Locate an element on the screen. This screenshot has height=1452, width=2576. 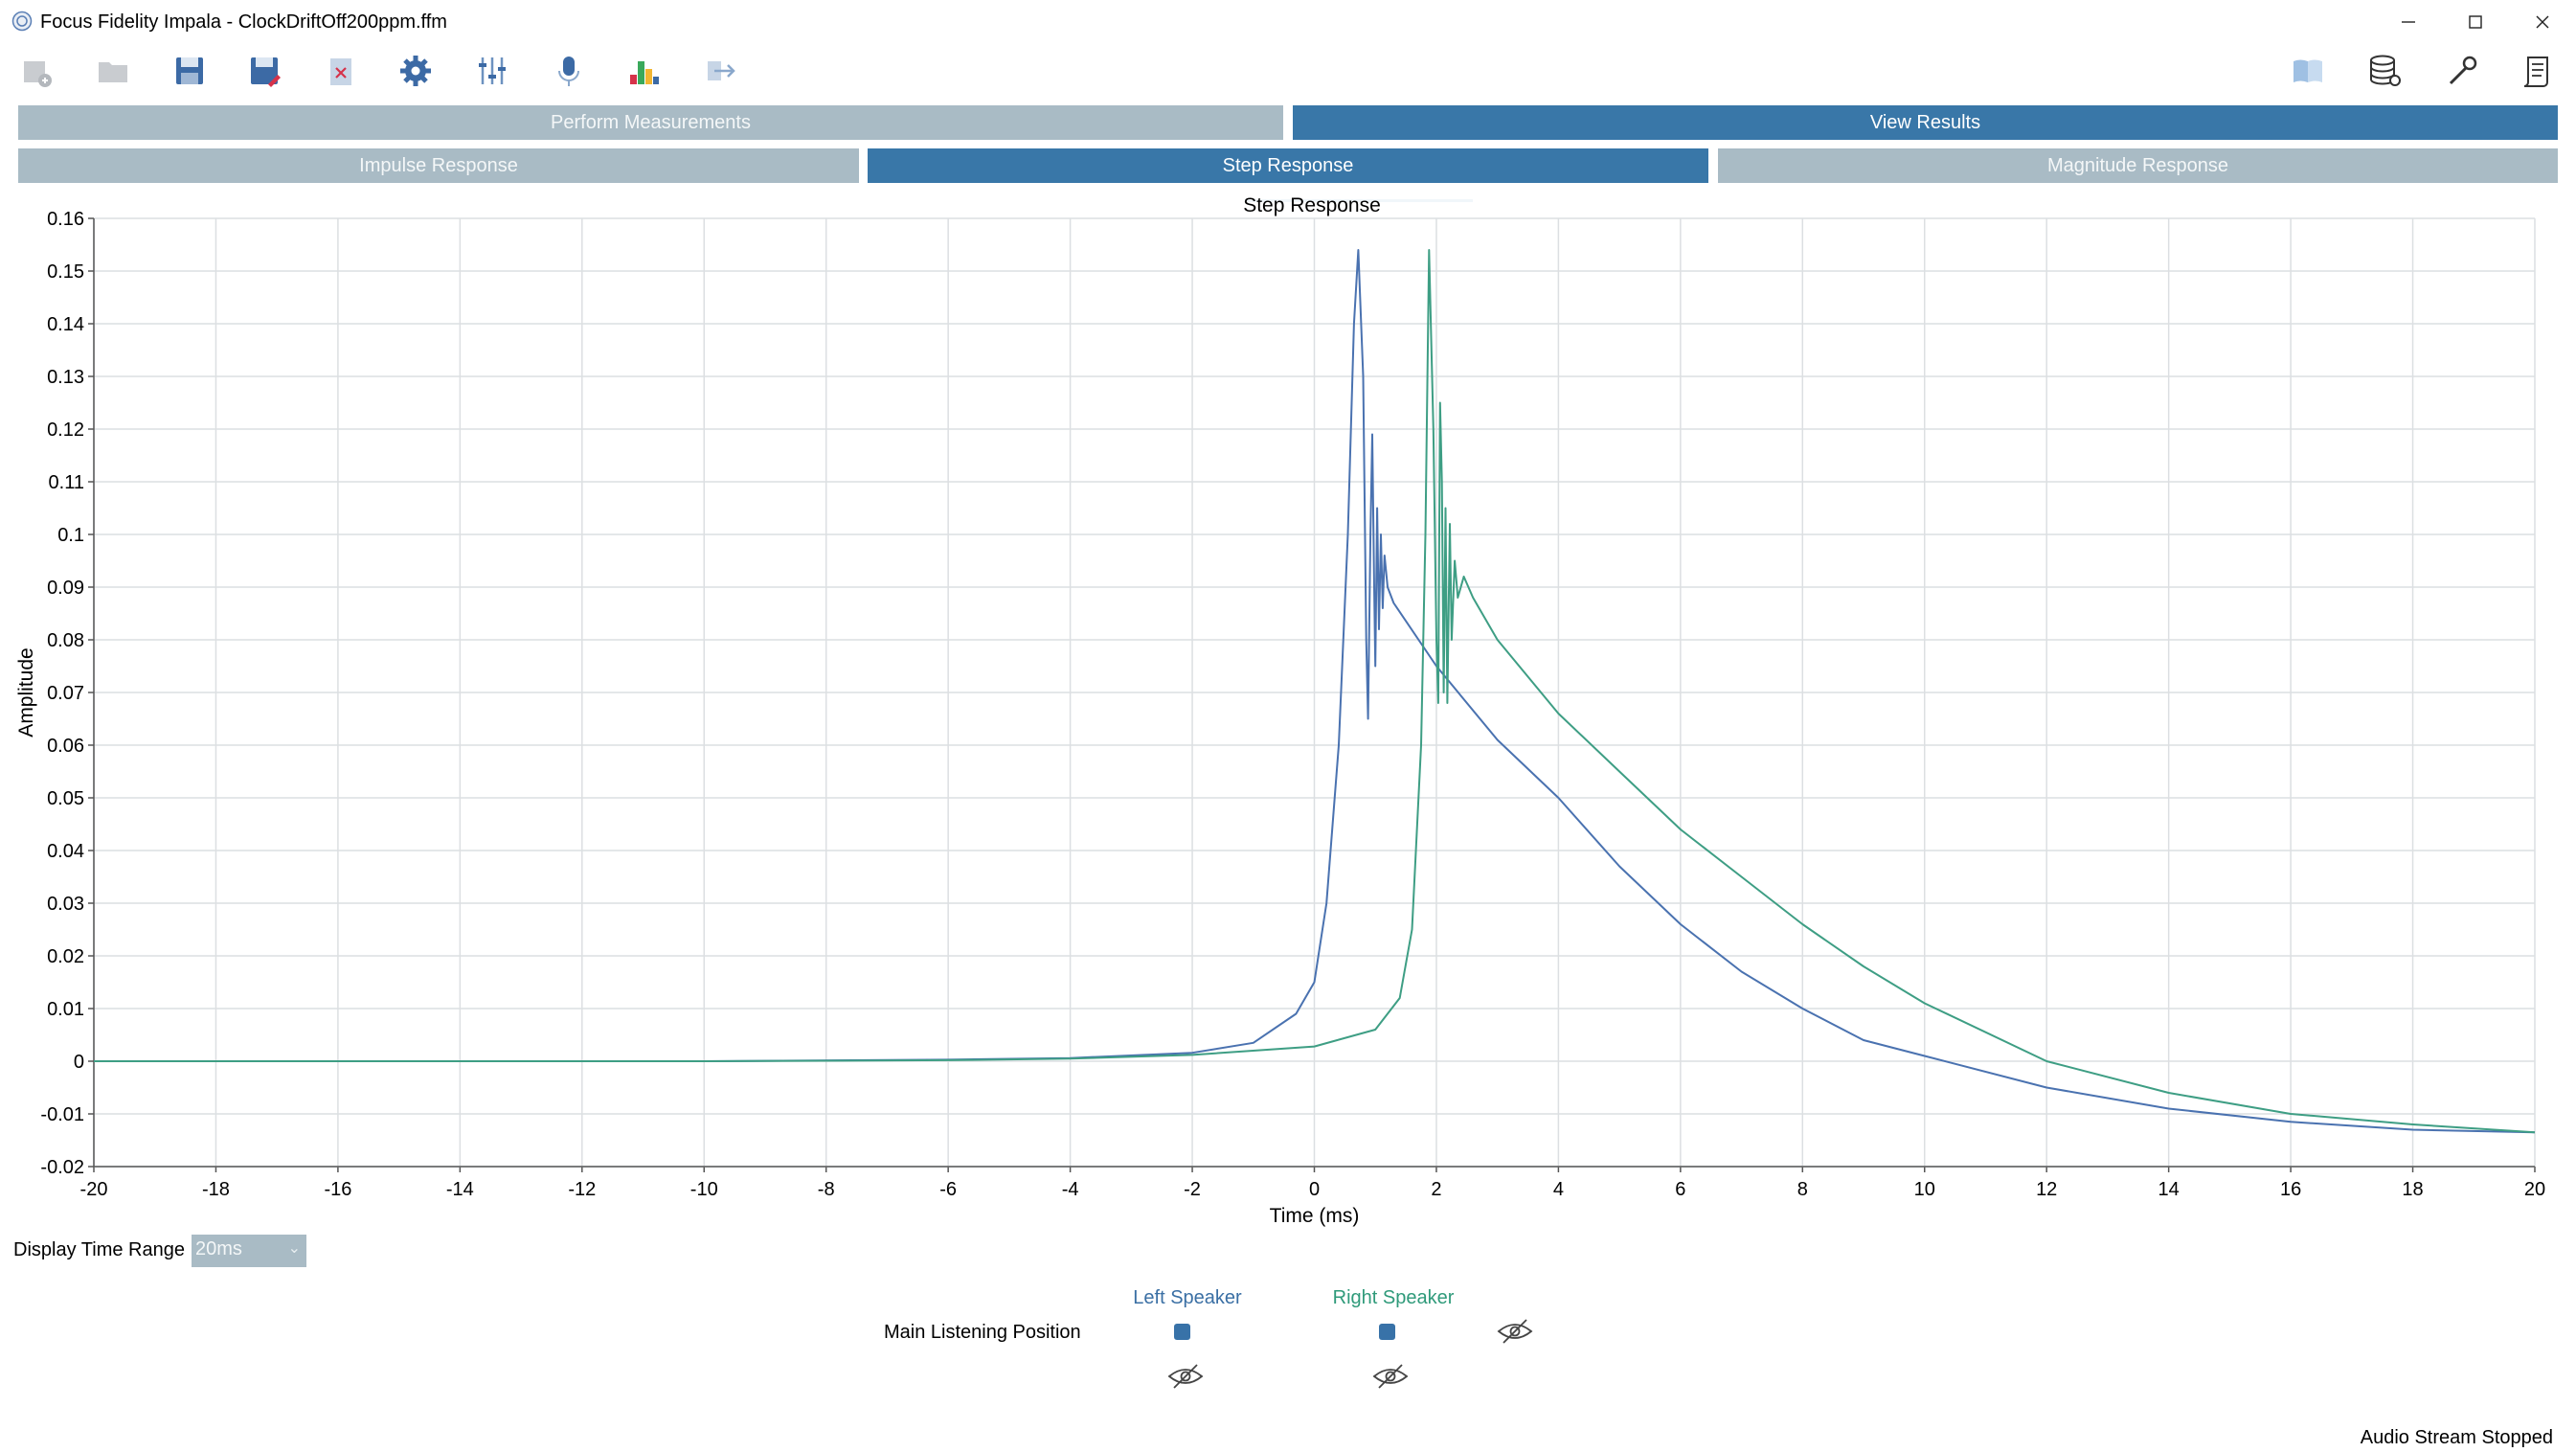
y-tick-label: 0.05 is located at coordinates (65, 798).